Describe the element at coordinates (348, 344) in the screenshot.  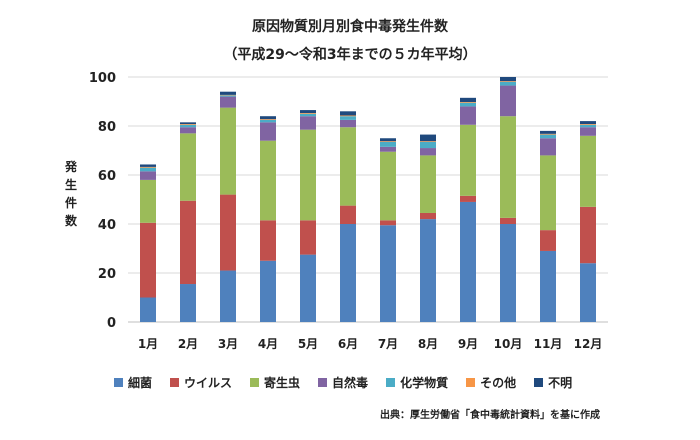
I see `x-tick-label: 6月` at that location.